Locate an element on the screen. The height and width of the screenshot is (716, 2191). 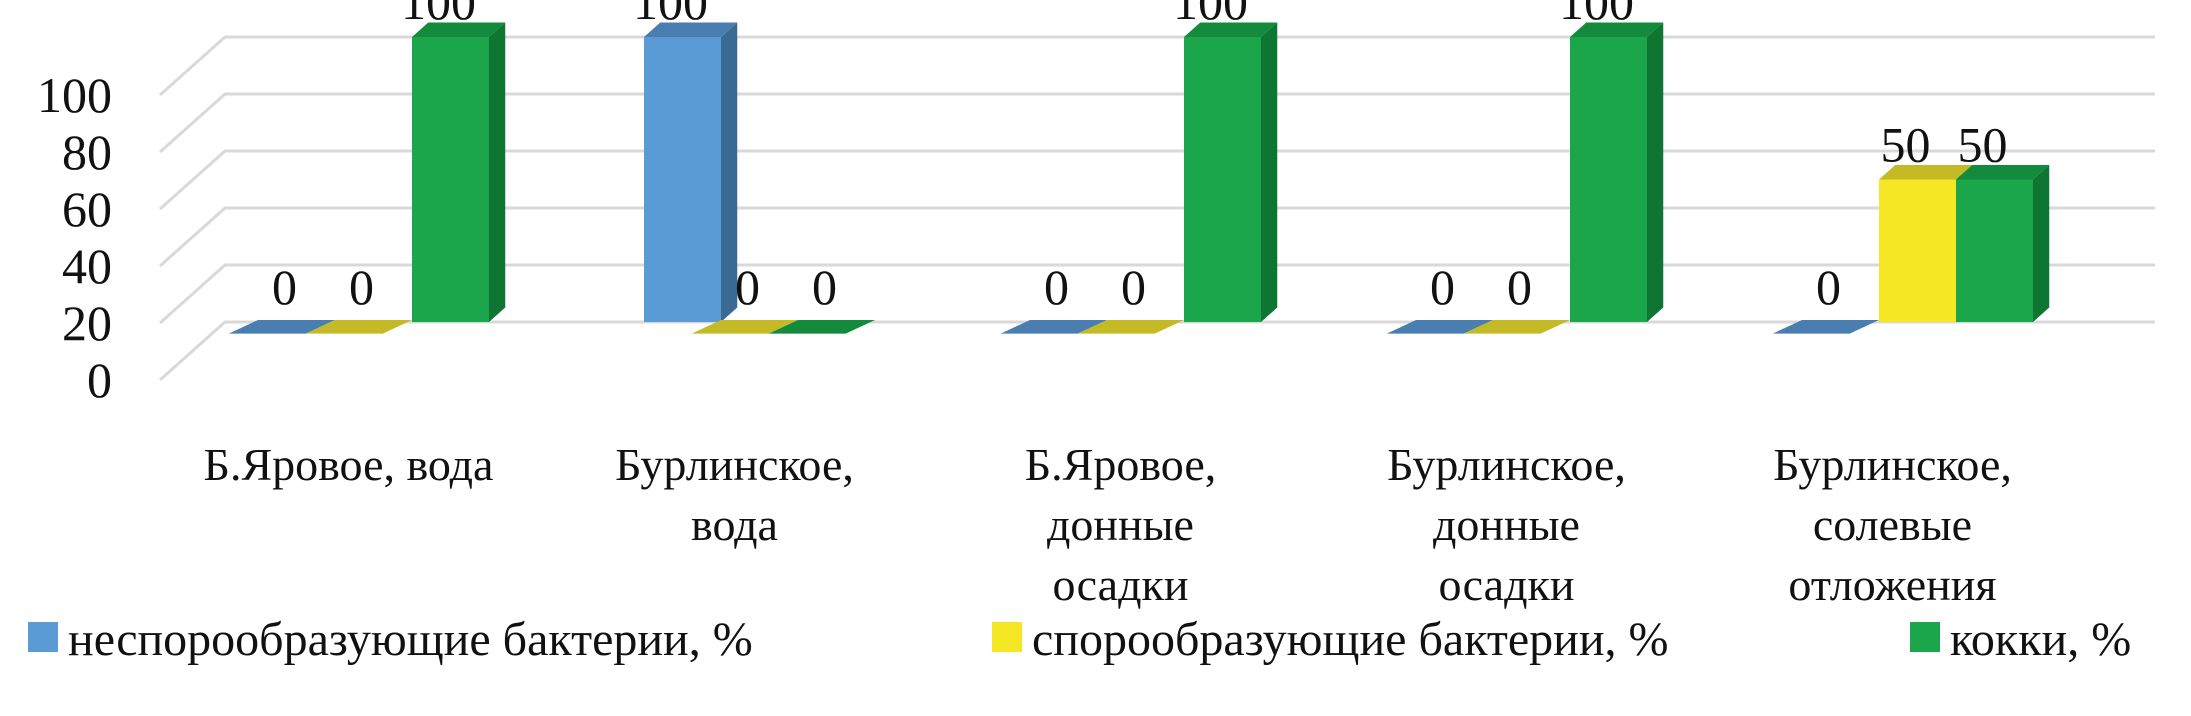
y-tick-label: 40 is located at coordinates (87, 266).